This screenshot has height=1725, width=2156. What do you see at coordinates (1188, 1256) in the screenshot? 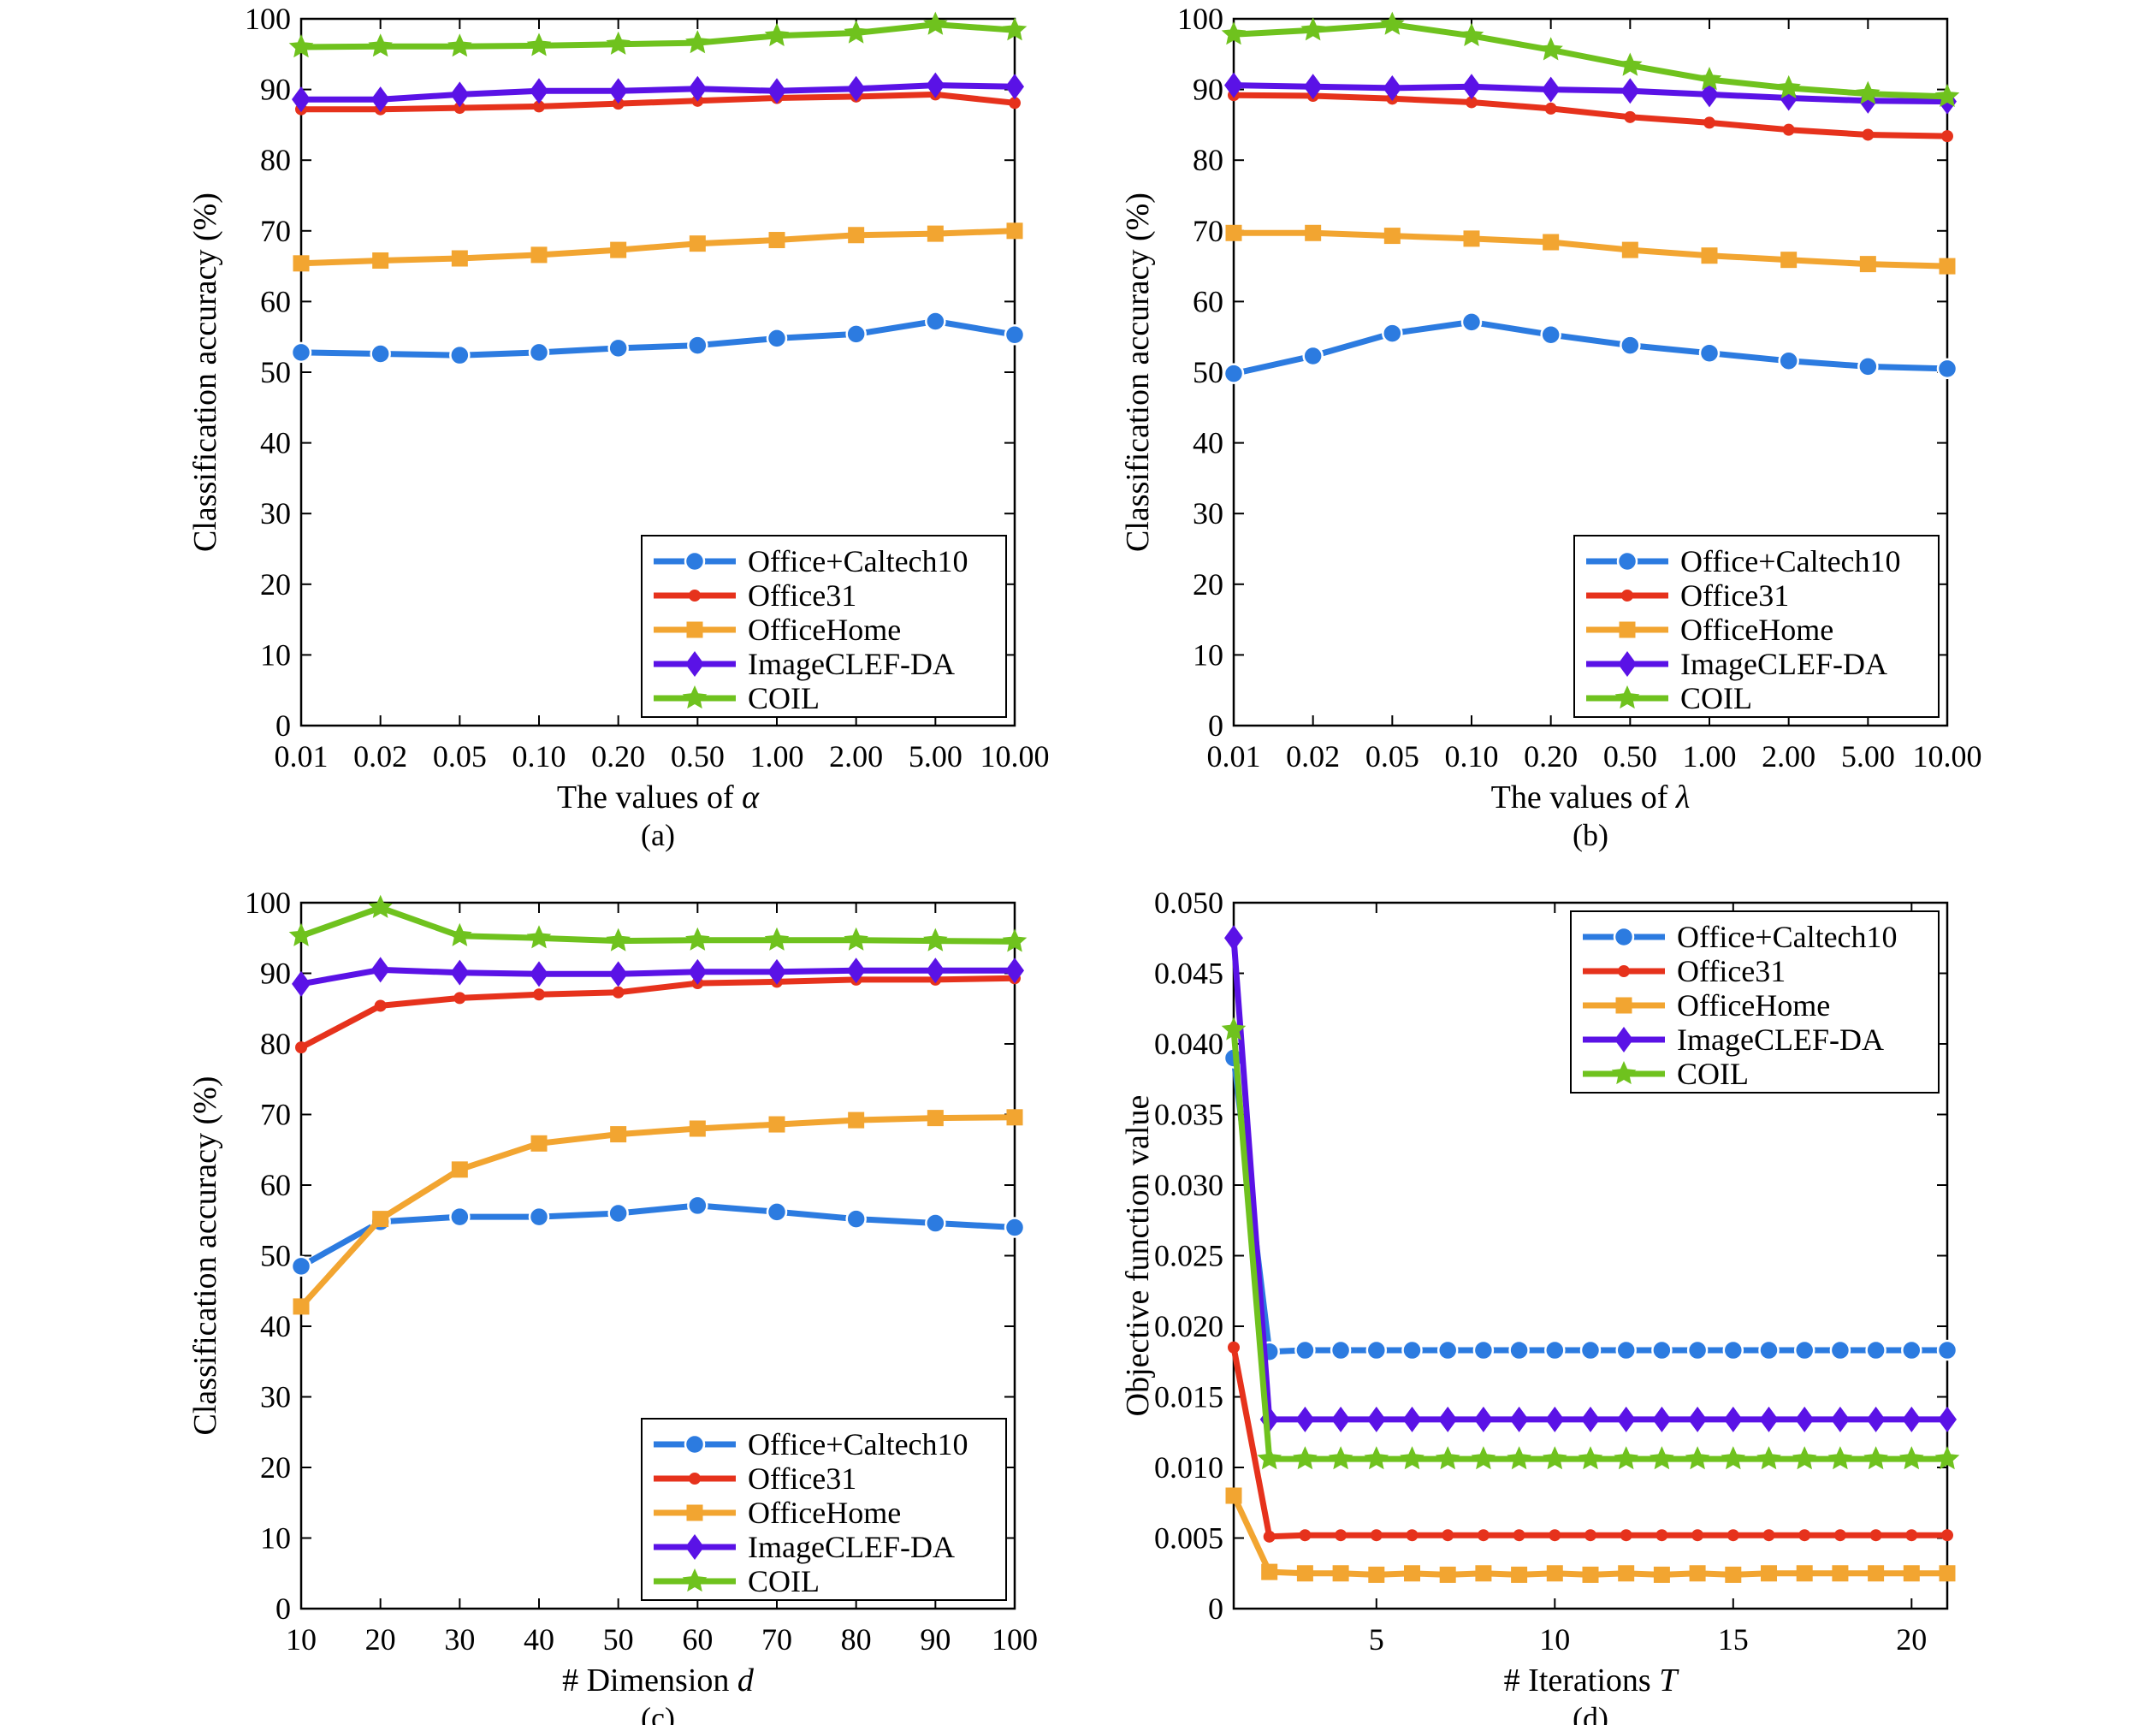
I see `y-tick-label: 0.025` at bounding box center [1188, 1256].